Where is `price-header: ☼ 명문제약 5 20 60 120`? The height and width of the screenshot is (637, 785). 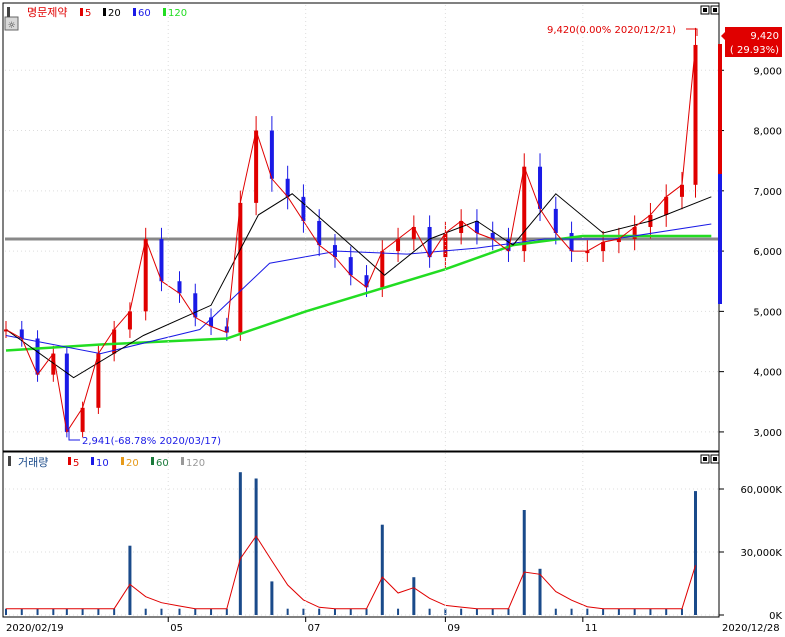 price-header: ☼ 명문제약 5 20 60 120 is located at coordinates (95, 18).